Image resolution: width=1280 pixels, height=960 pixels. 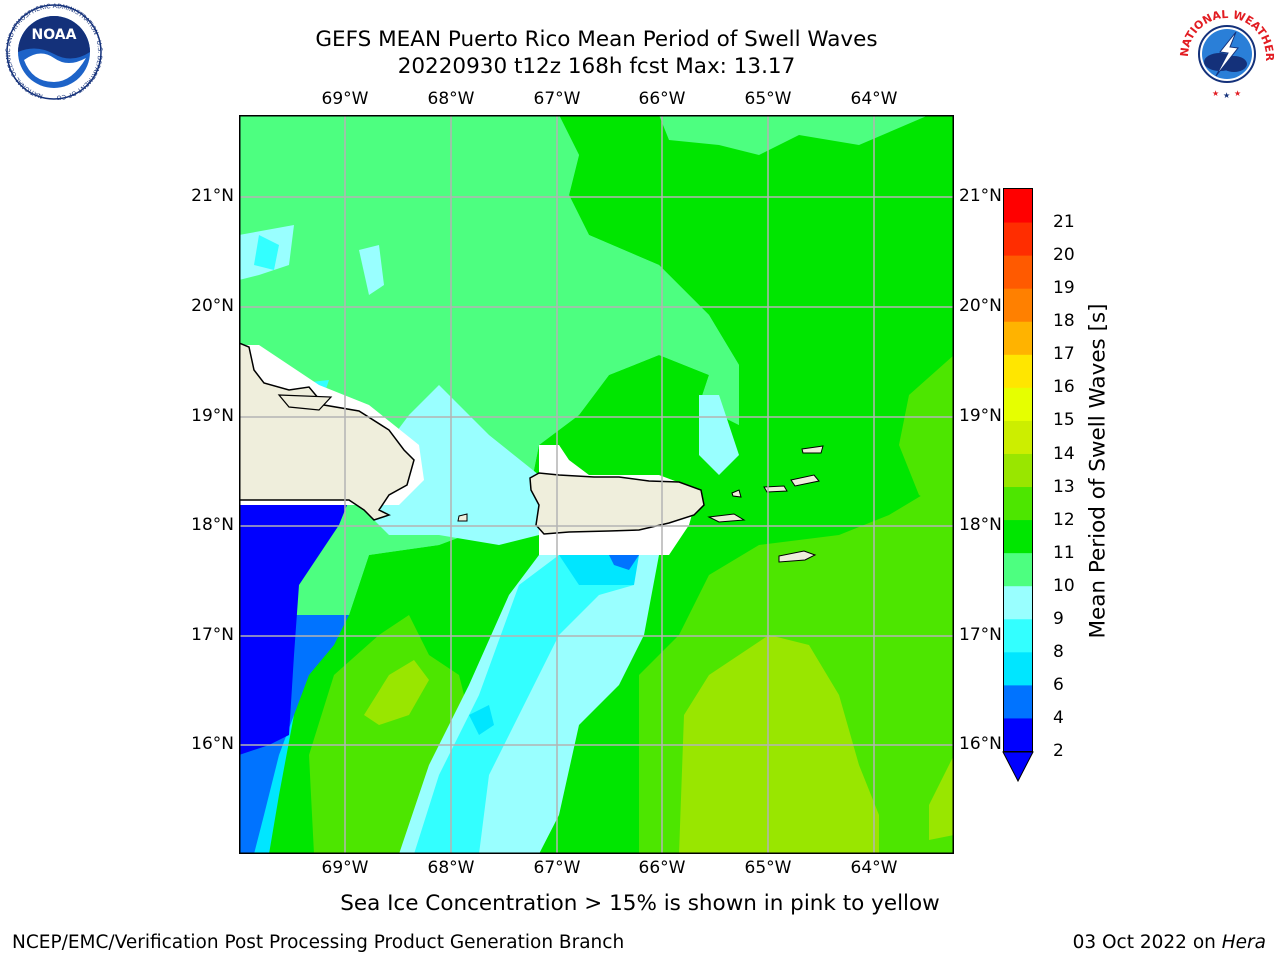 I want to click on colorbar-tick-label: 21, so click(x=1064, y=222).